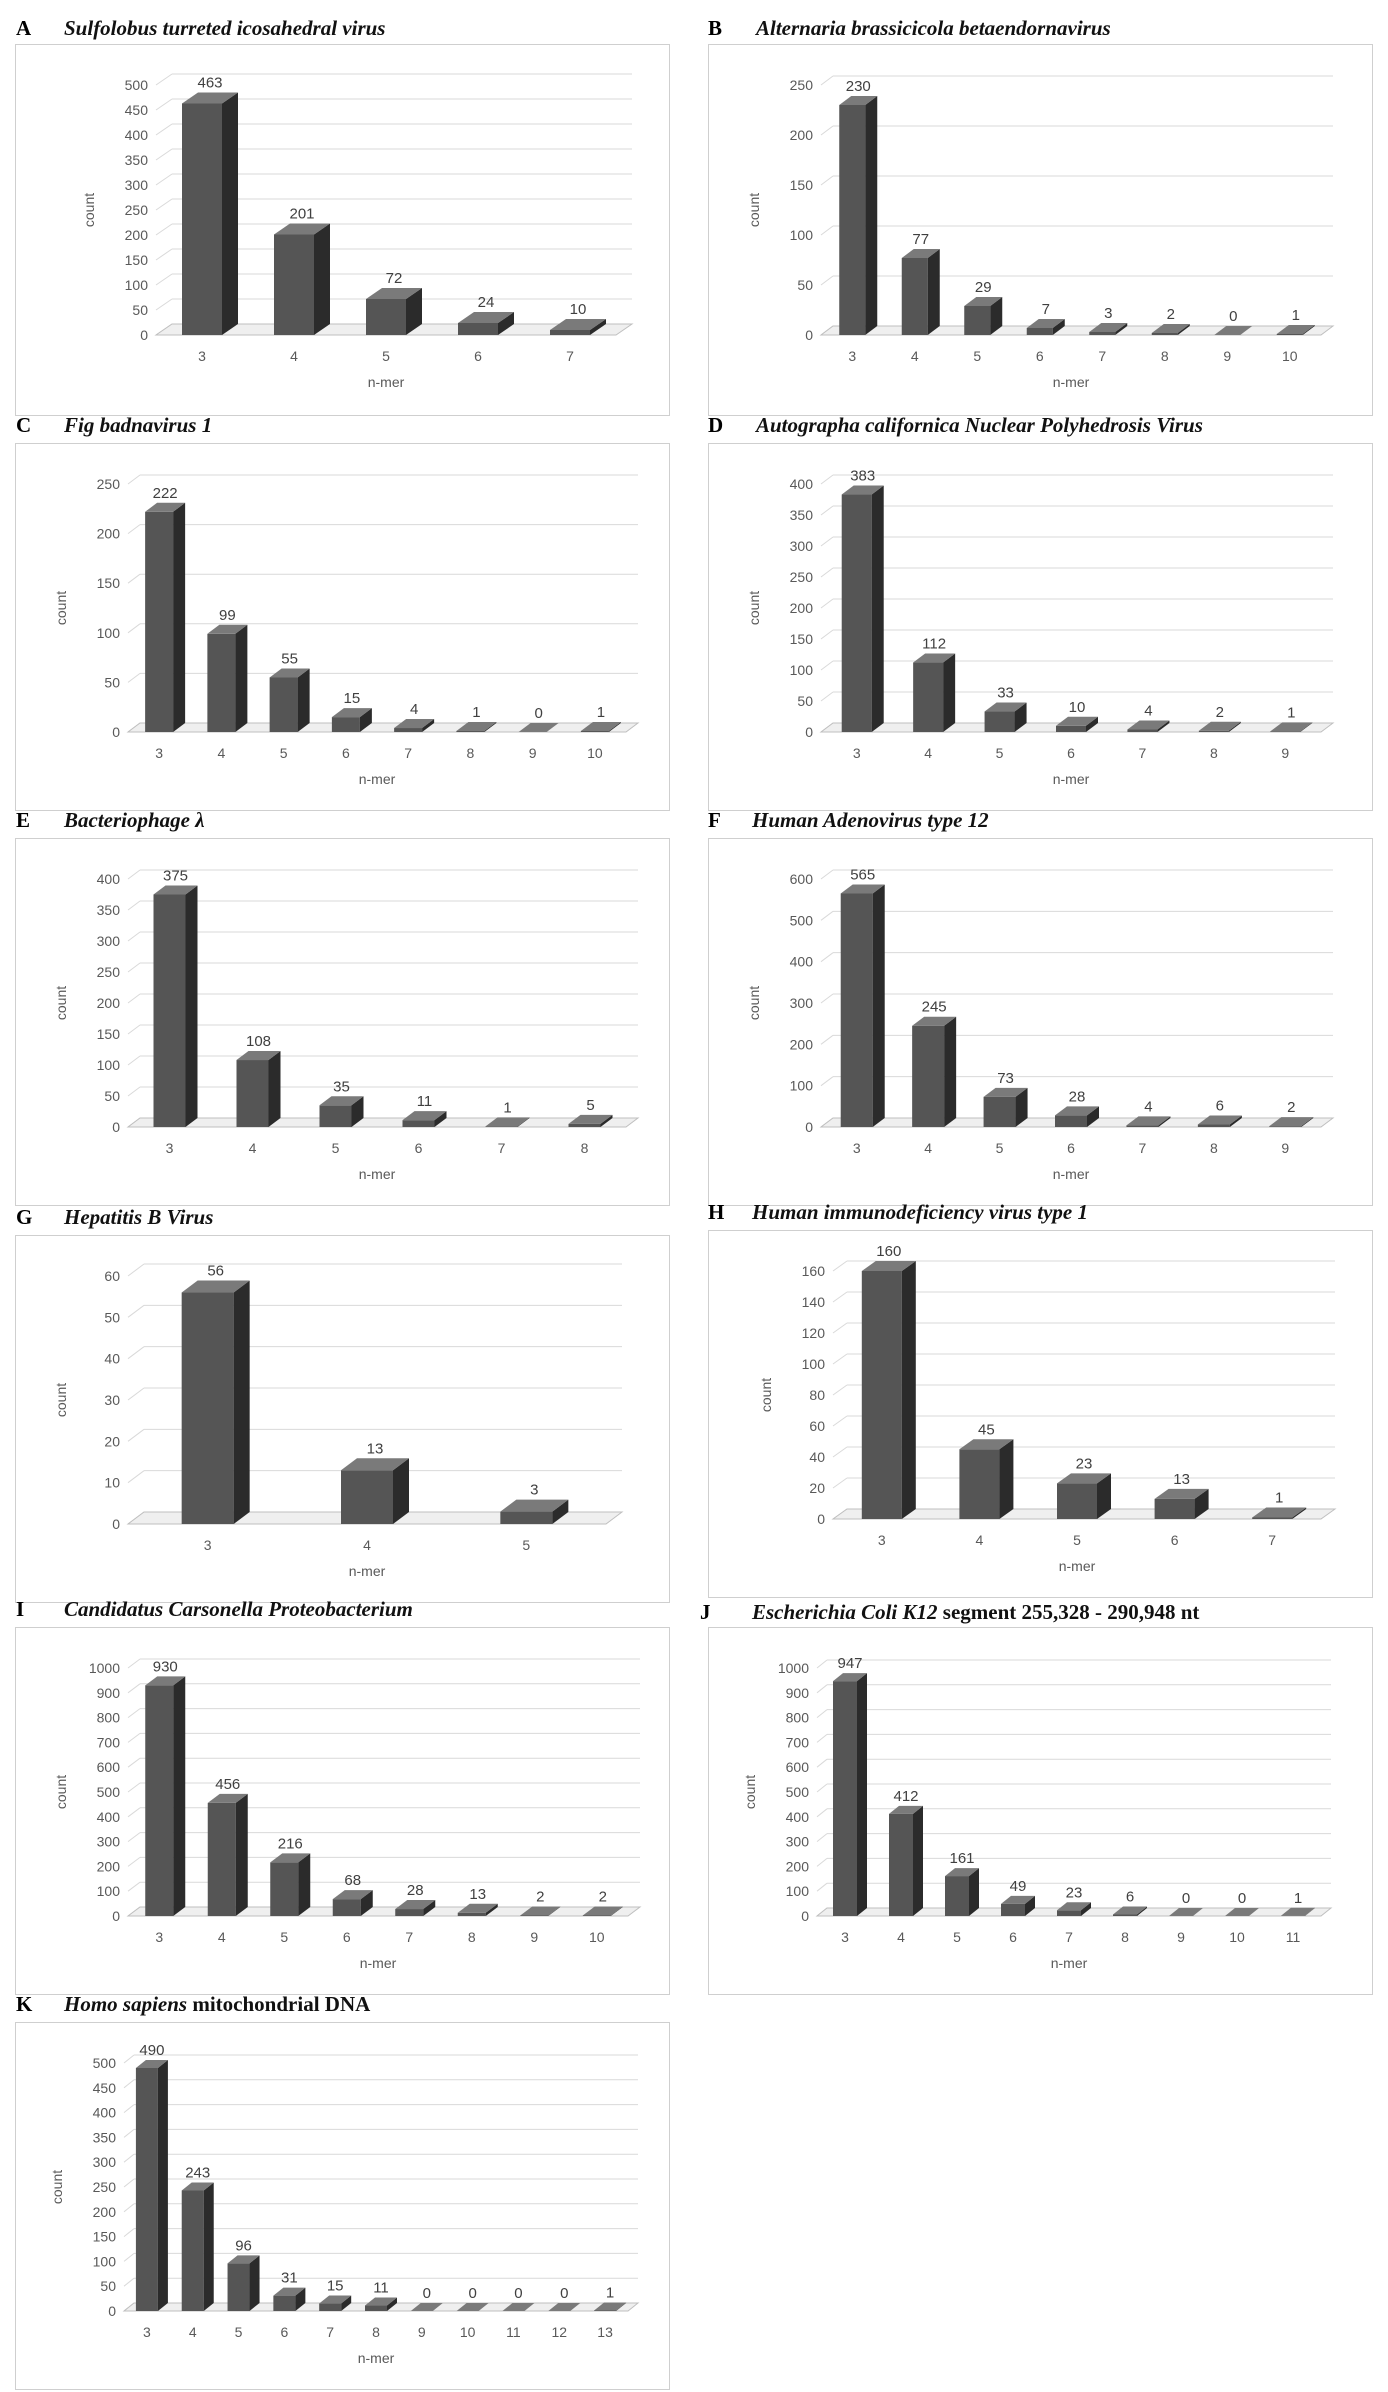  What do you see at coordinates (217, 2004) in the screenshot?
I see `panel-title-k: Homo sapiens mitochondrial DNA` at bounding box center [217, 2004].